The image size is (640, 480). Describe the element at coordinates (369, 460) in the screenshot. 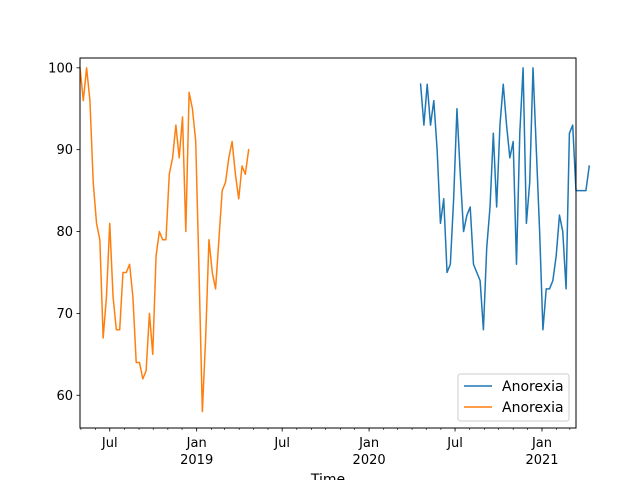

I see `x-tick-year-label: 2020` at that location.